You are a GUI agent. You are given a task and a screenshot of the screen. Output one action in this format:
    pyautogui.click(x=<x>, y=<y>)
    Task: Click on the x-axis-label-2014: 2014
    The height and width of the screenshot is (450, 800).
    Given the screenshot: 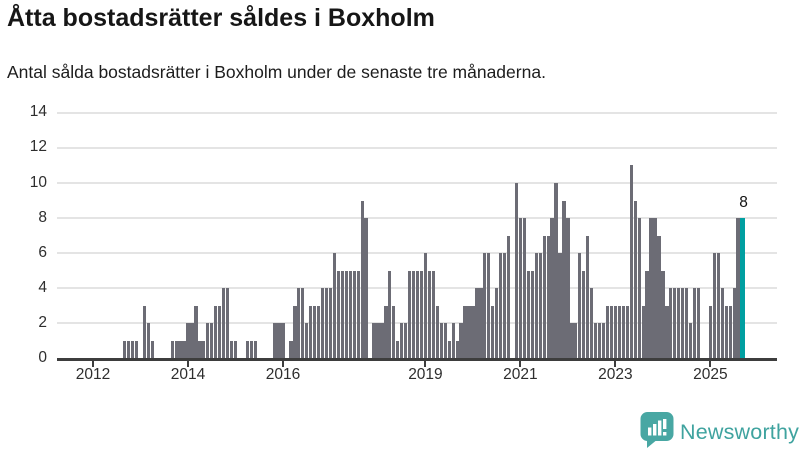 What is the action you would take?
    pyautogui.click(x=188, y=374)
    